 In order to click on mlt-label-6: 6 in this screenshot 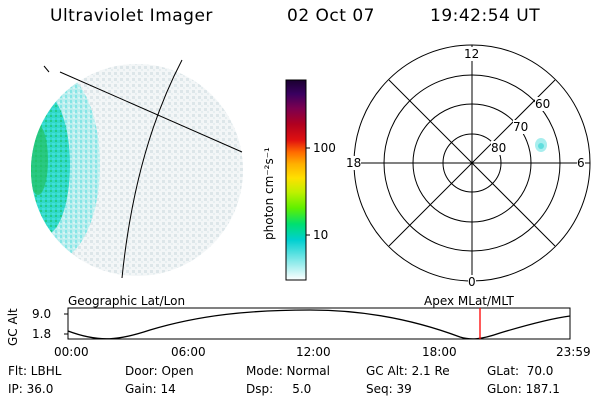, I will do `click(581, 163)`.